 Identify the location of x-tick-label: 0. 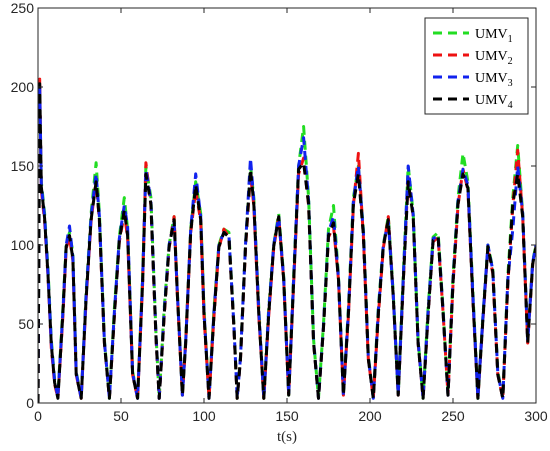
(38, 416).